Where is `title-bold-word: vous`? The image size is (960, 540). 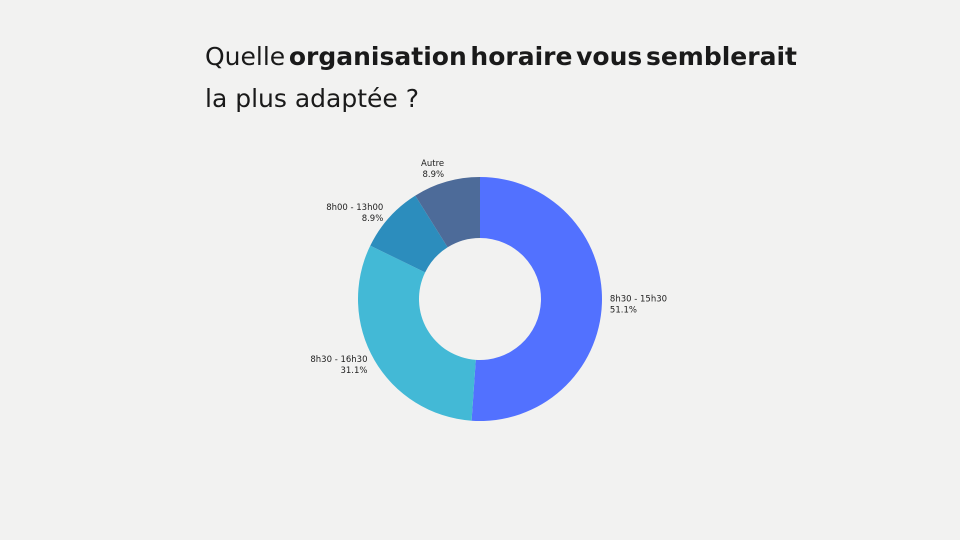 title-bold-word: vous is located at coordinates (609, 56).